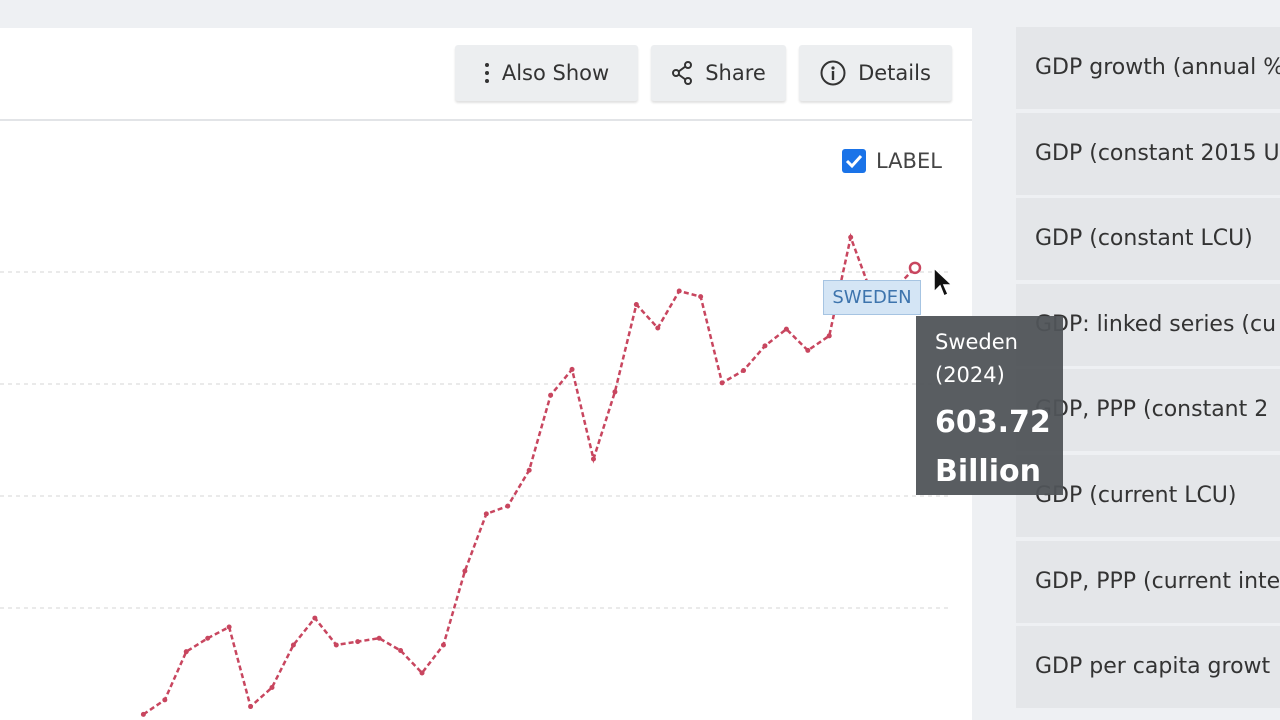 Image resolution: width=1280 pixels, height=720 pixels. I want to click on tooltip-period: (2024), so click(970, 375).